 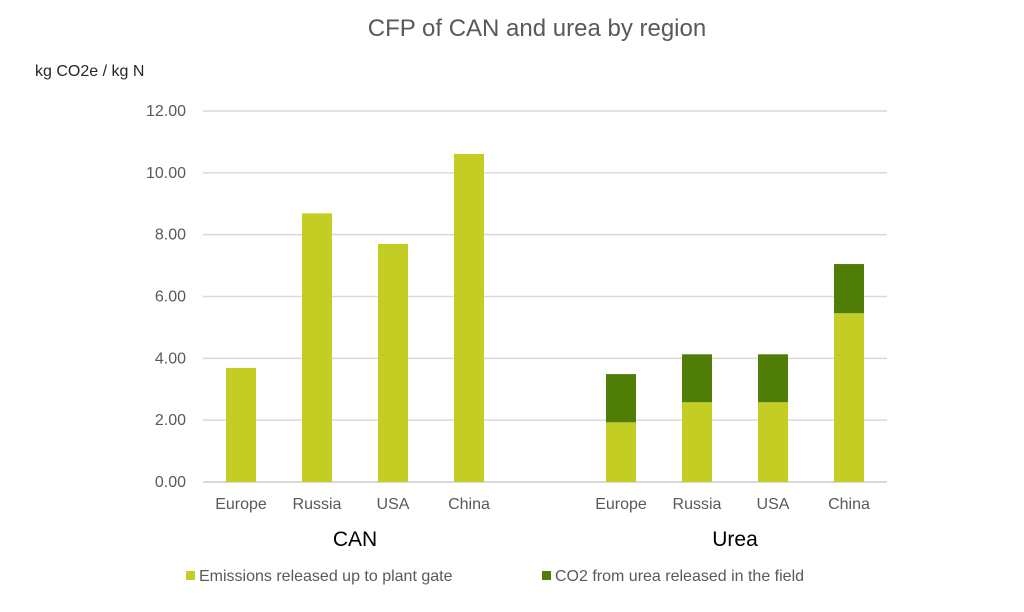 What do you see at coordinates (170, 420) in the screenshot?
I see `y-tick-label: 2.00` at bounding box center [170, 420].